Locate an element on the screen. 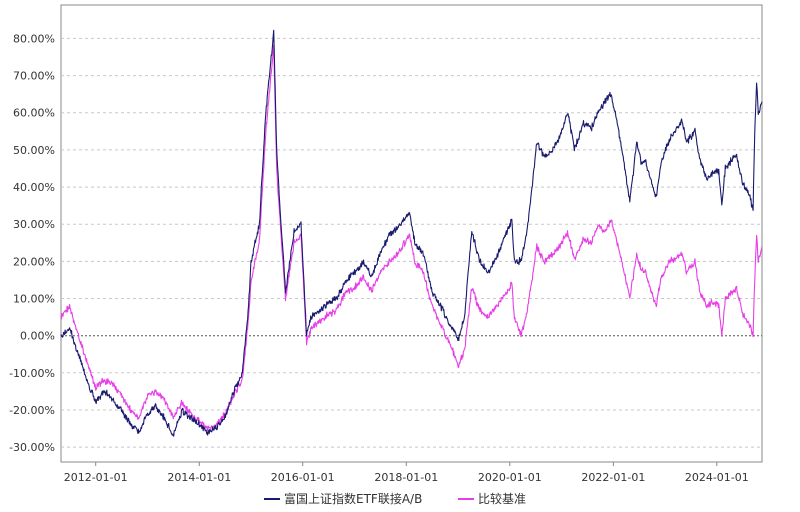  x-tick-label: 2016-01-01 is located at coordinates (303, 477).